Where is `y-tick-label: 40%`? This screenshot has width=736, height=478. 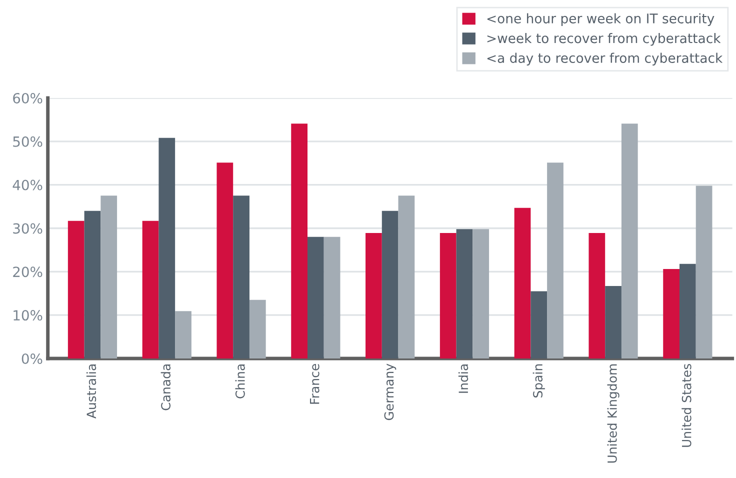
y-tick-label: 40% is located at coordinates (27, 185).